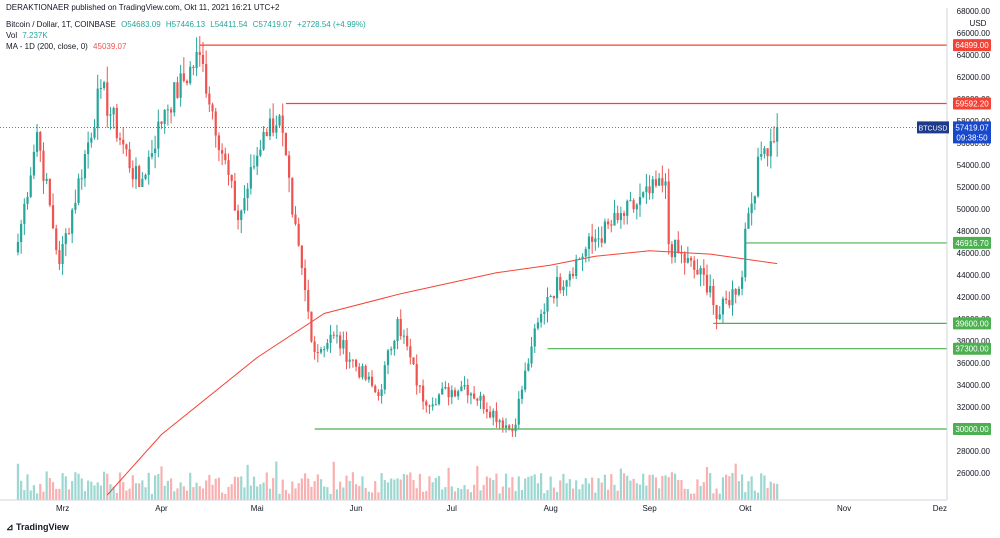  What do you see at coordinates (67, 47) in the screenshot?
I see `ma-legend: MA - 1D (200, close, 0) 45039.07` at bounding box center [67, 47].